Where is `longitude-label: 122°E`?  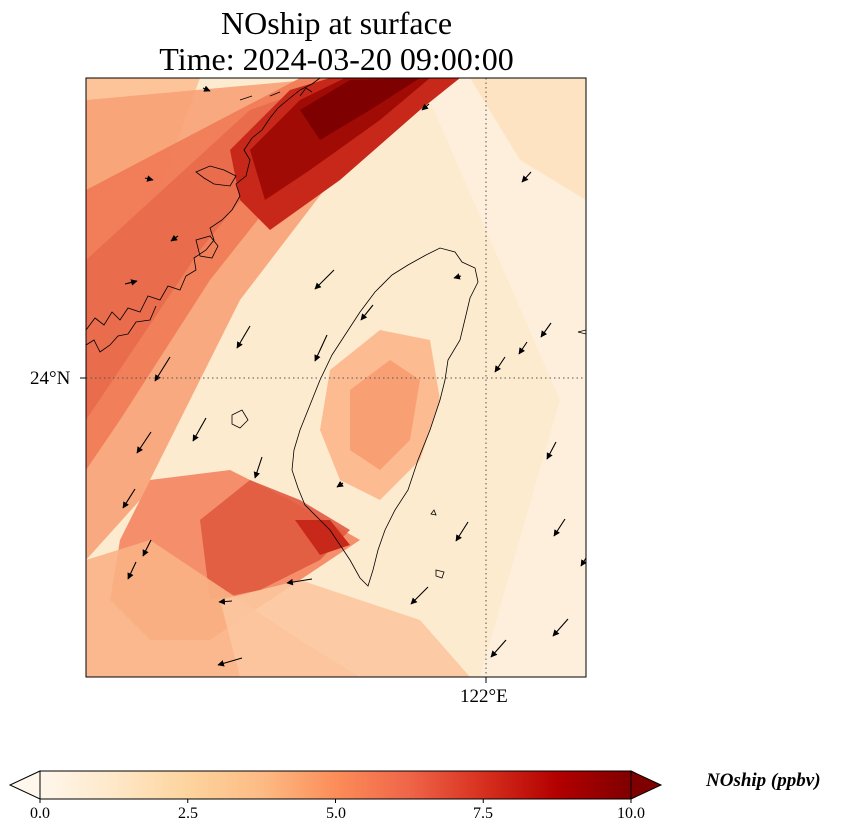
longitude-label: 122°E is located at coordinates (484, 696).